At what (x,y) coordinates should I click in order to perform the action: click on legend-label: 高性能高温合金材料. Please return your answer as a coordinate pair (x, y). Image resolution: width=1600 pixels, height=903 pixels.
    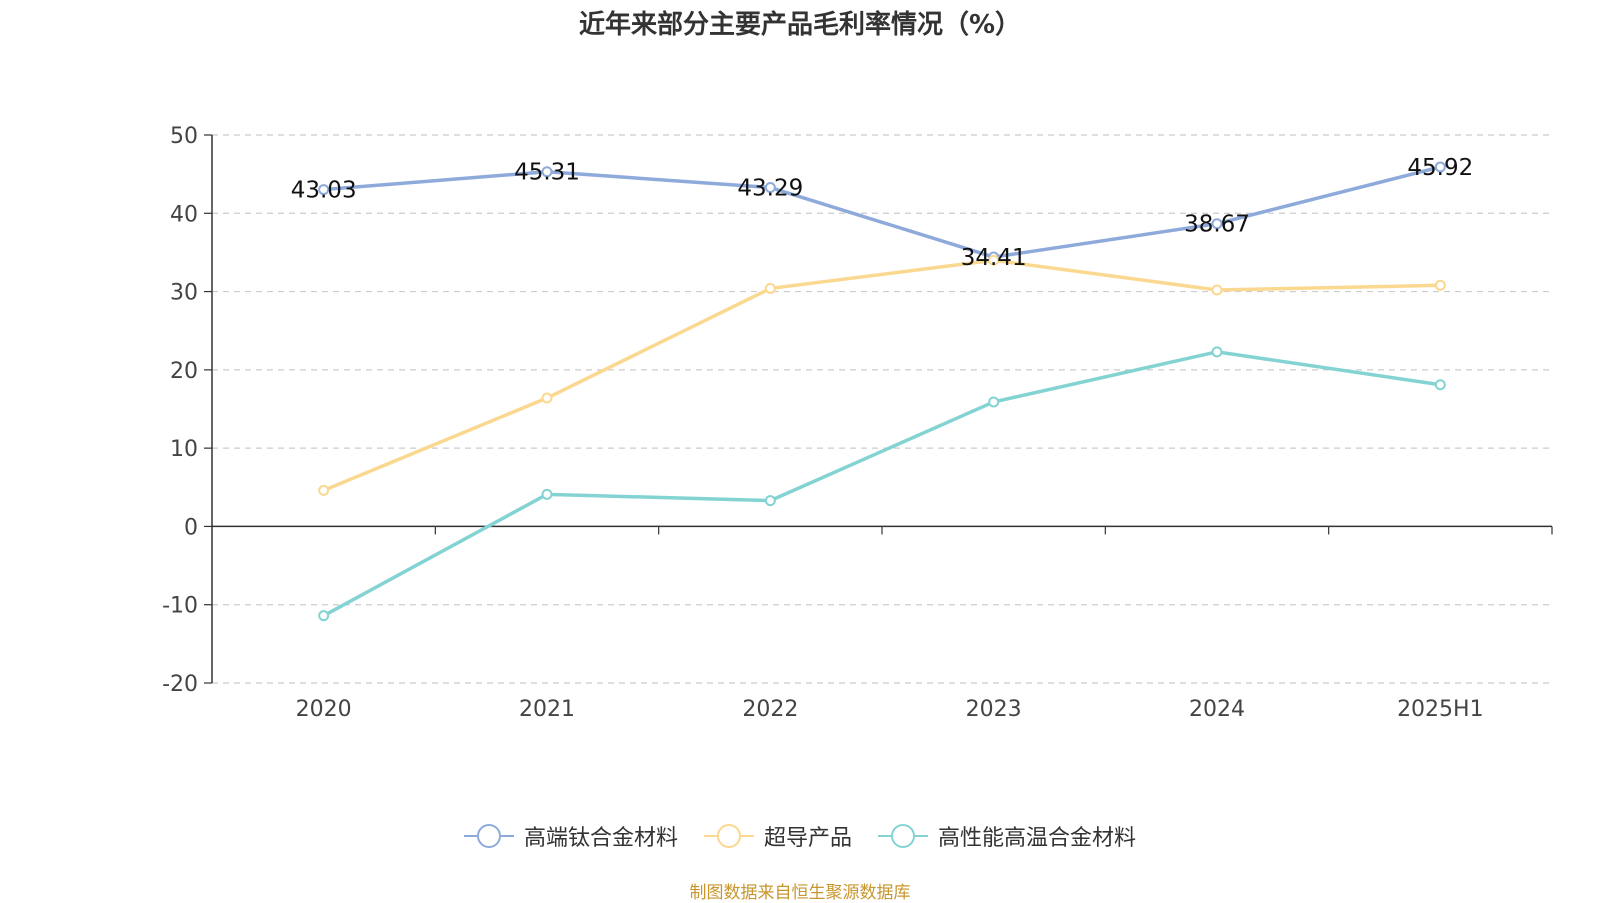
    Looking at the image, I should click on (1037, 838).